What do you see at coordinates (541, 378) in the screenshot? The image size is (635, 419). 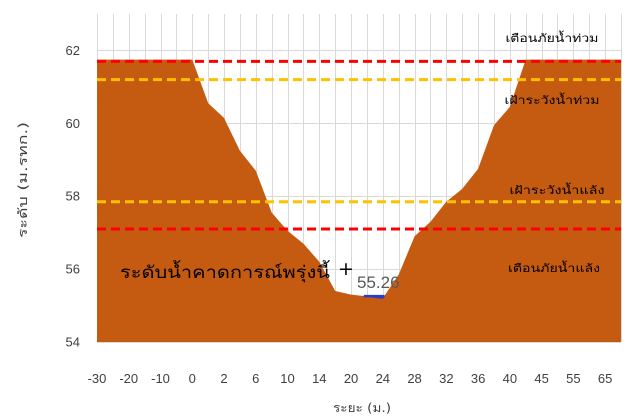 I see `x-tick-label: 45` at bounding box center [541, 378].